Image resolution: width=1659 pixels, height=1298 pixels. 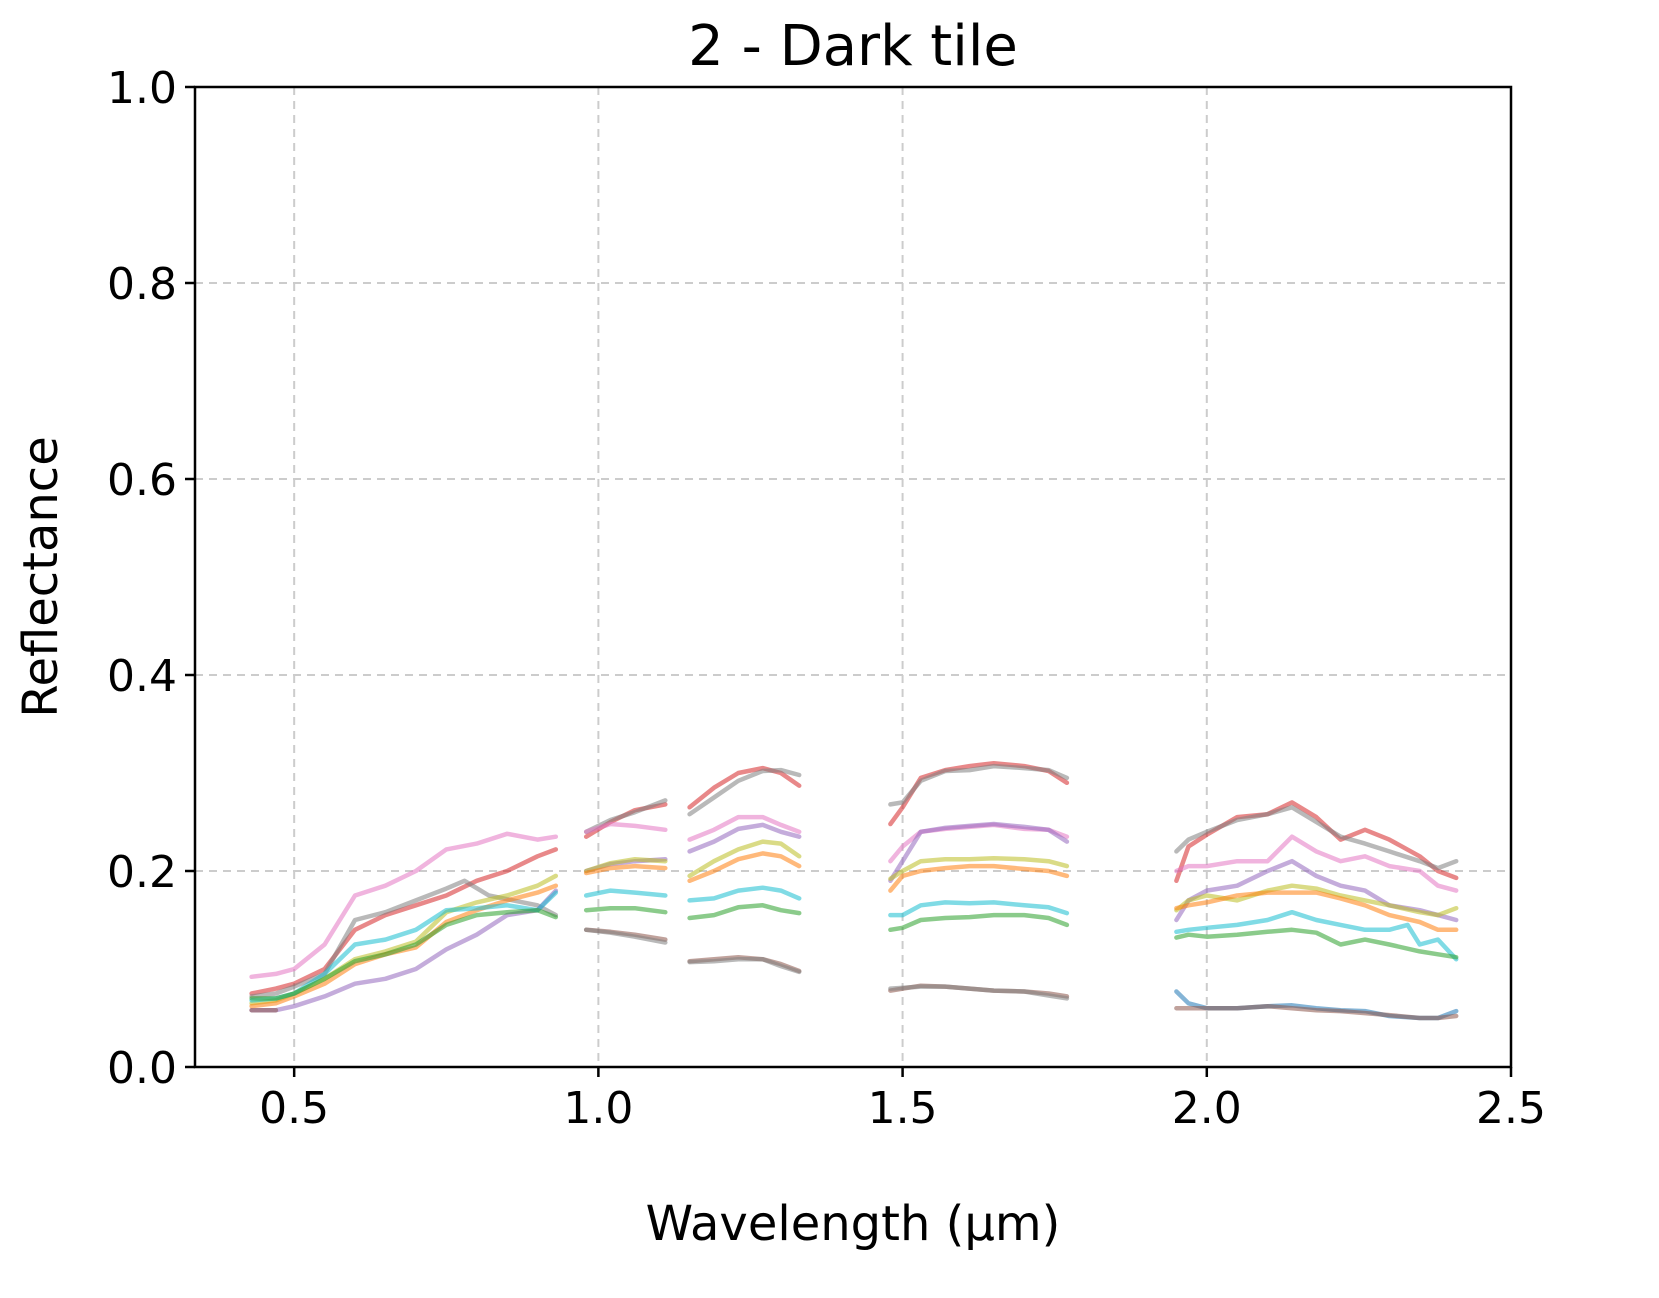 What do you see at coordinates (142, 872) in the screenshot?
I see `y-tick-label: 0.2` at bounding box center [142, 872].